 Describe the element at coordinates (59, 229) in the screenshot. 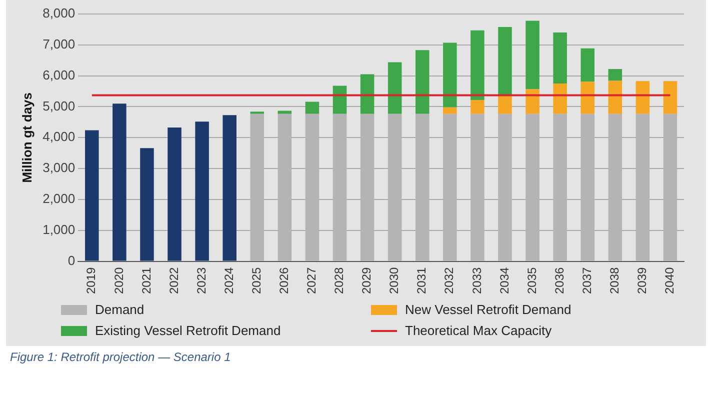

I see `y-tick-label: 1,000` at that location.